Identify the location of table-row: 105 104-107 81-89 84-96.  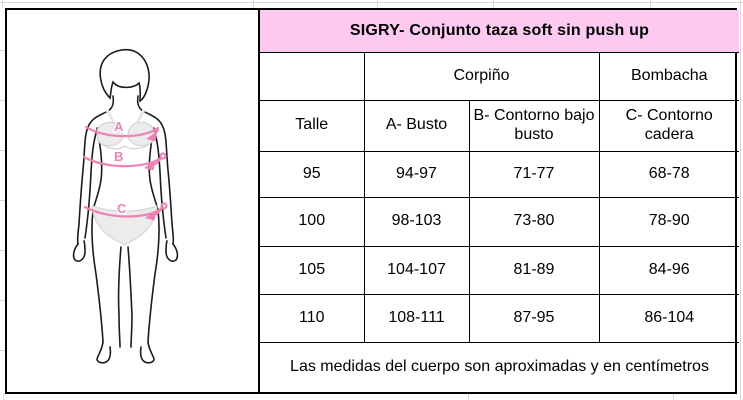
(499, 270).